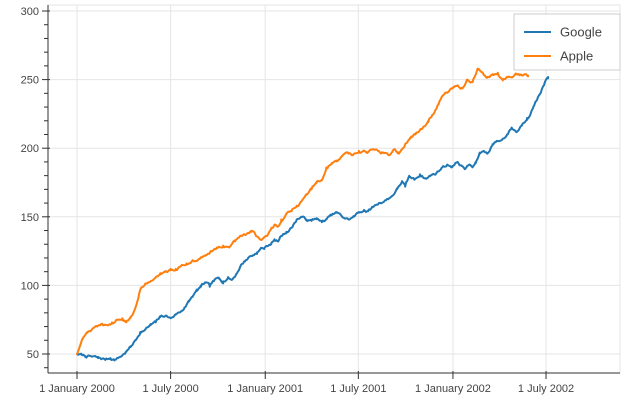  I want to click on y-tick-label: 250, so click(30, 81).